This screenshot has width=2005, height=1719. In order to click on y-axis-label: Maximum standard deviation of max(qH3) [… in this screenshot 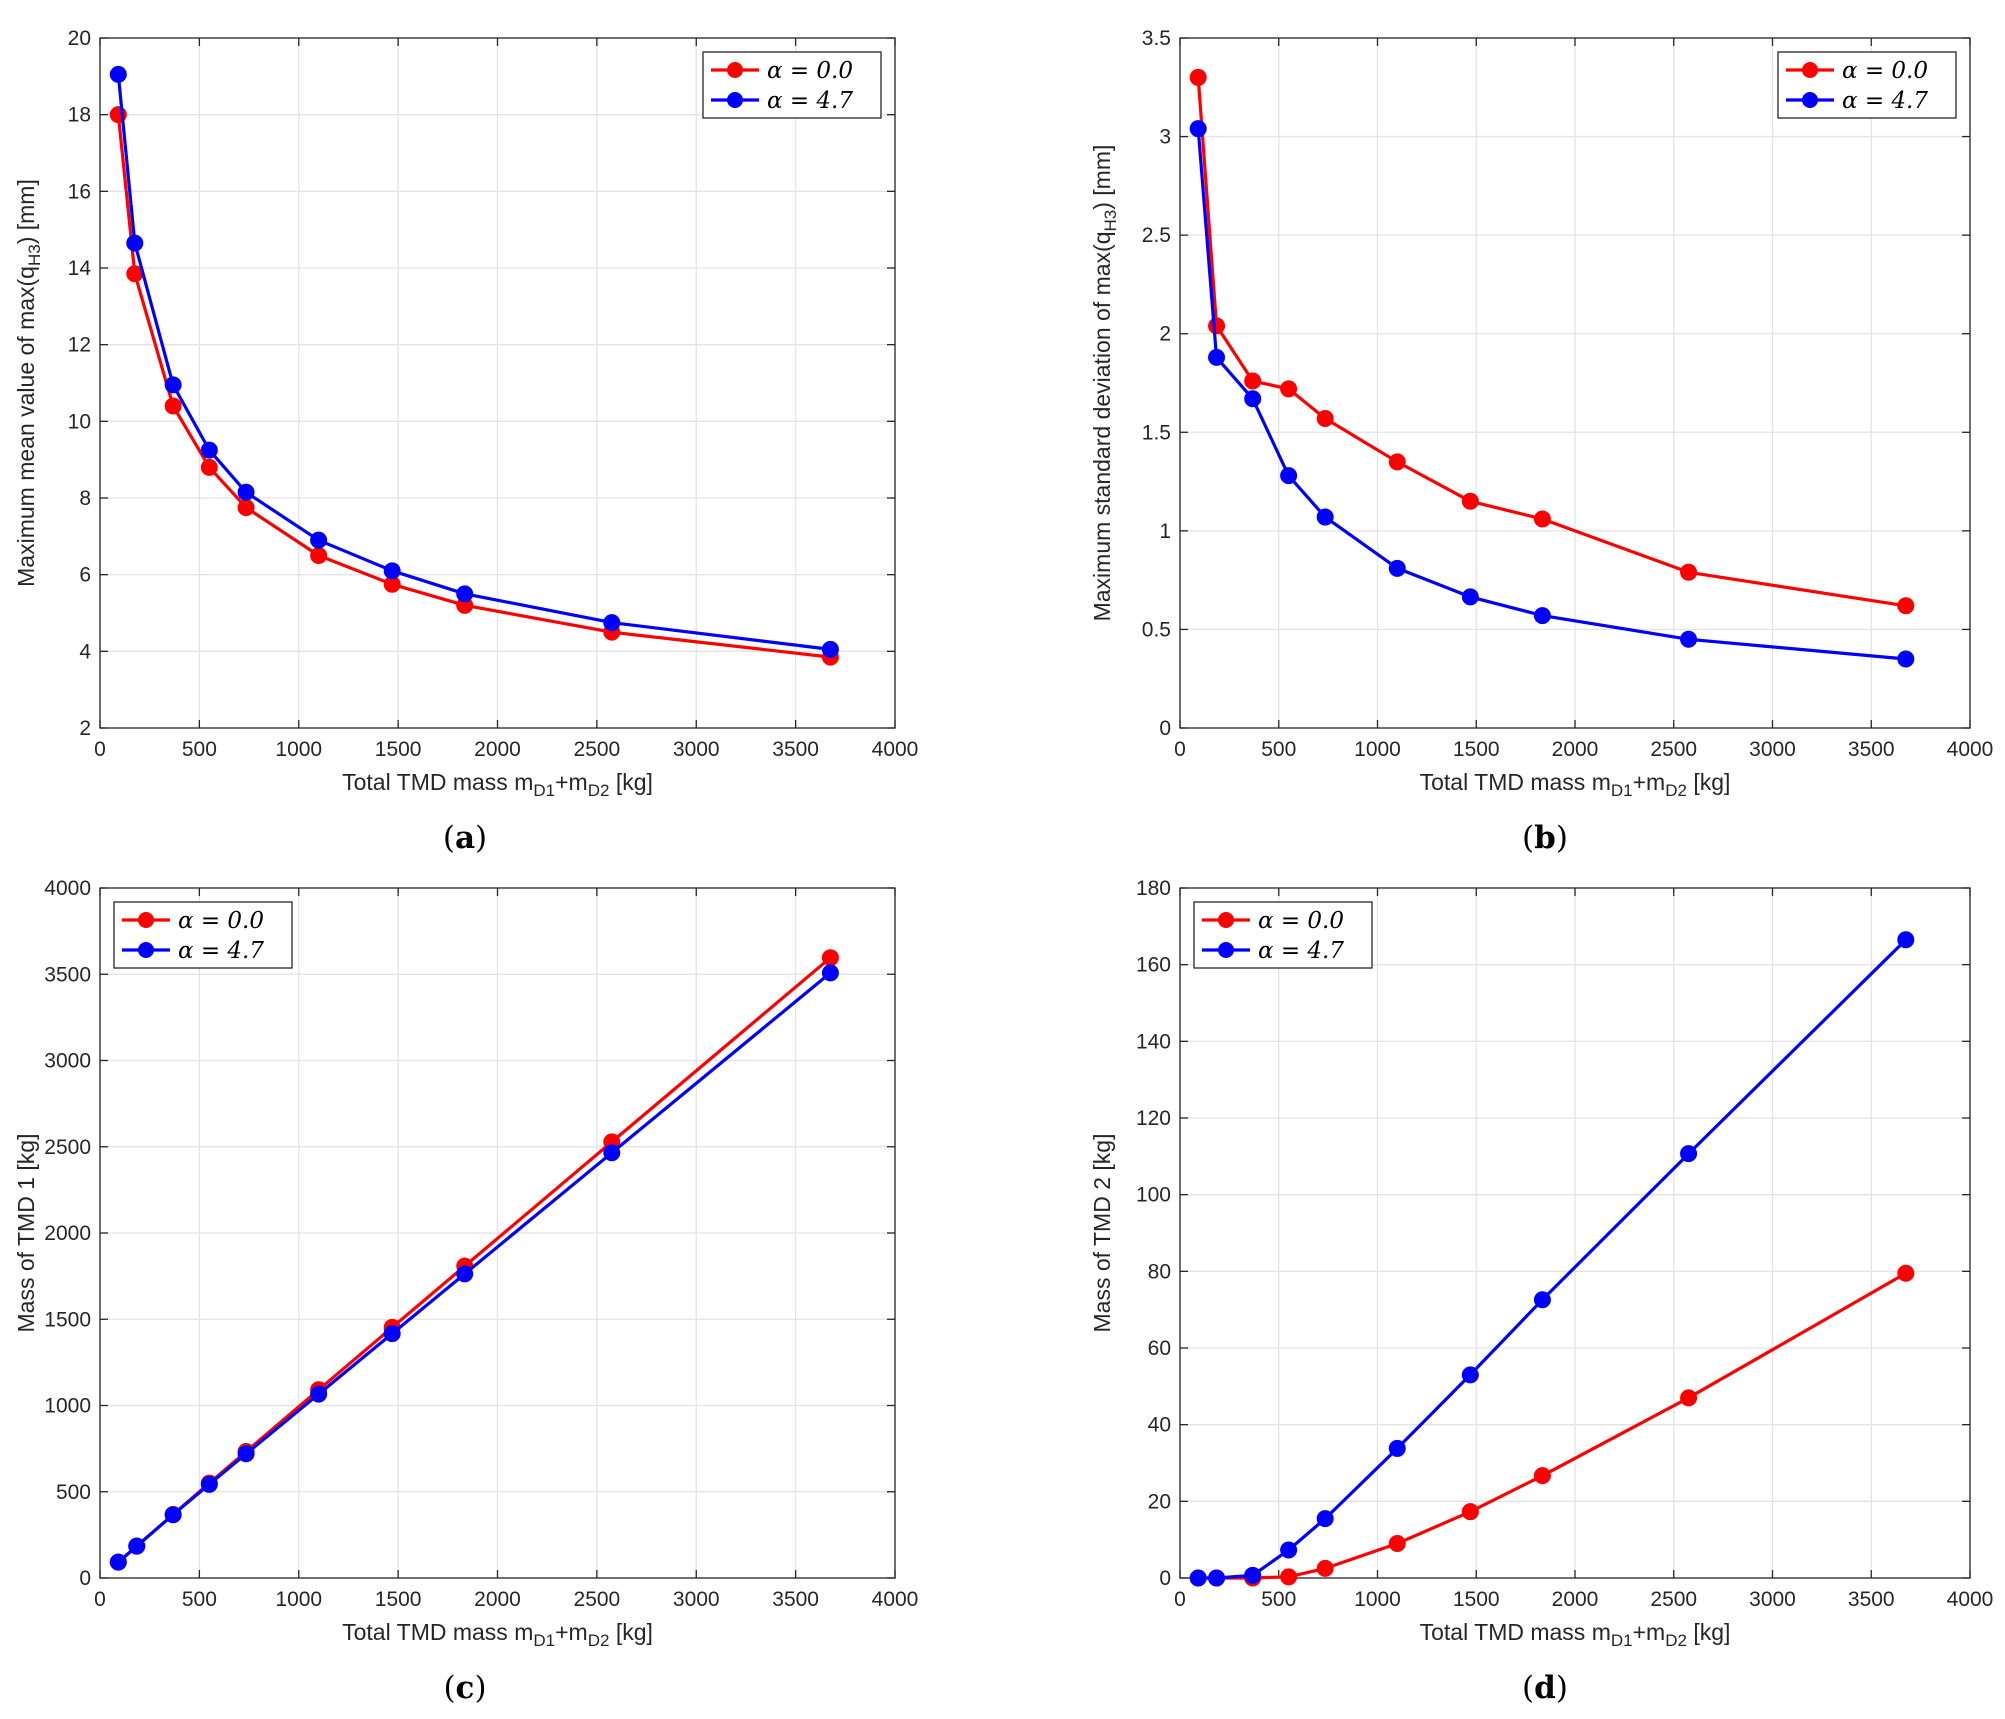, I will do `click(1104, 383)`.